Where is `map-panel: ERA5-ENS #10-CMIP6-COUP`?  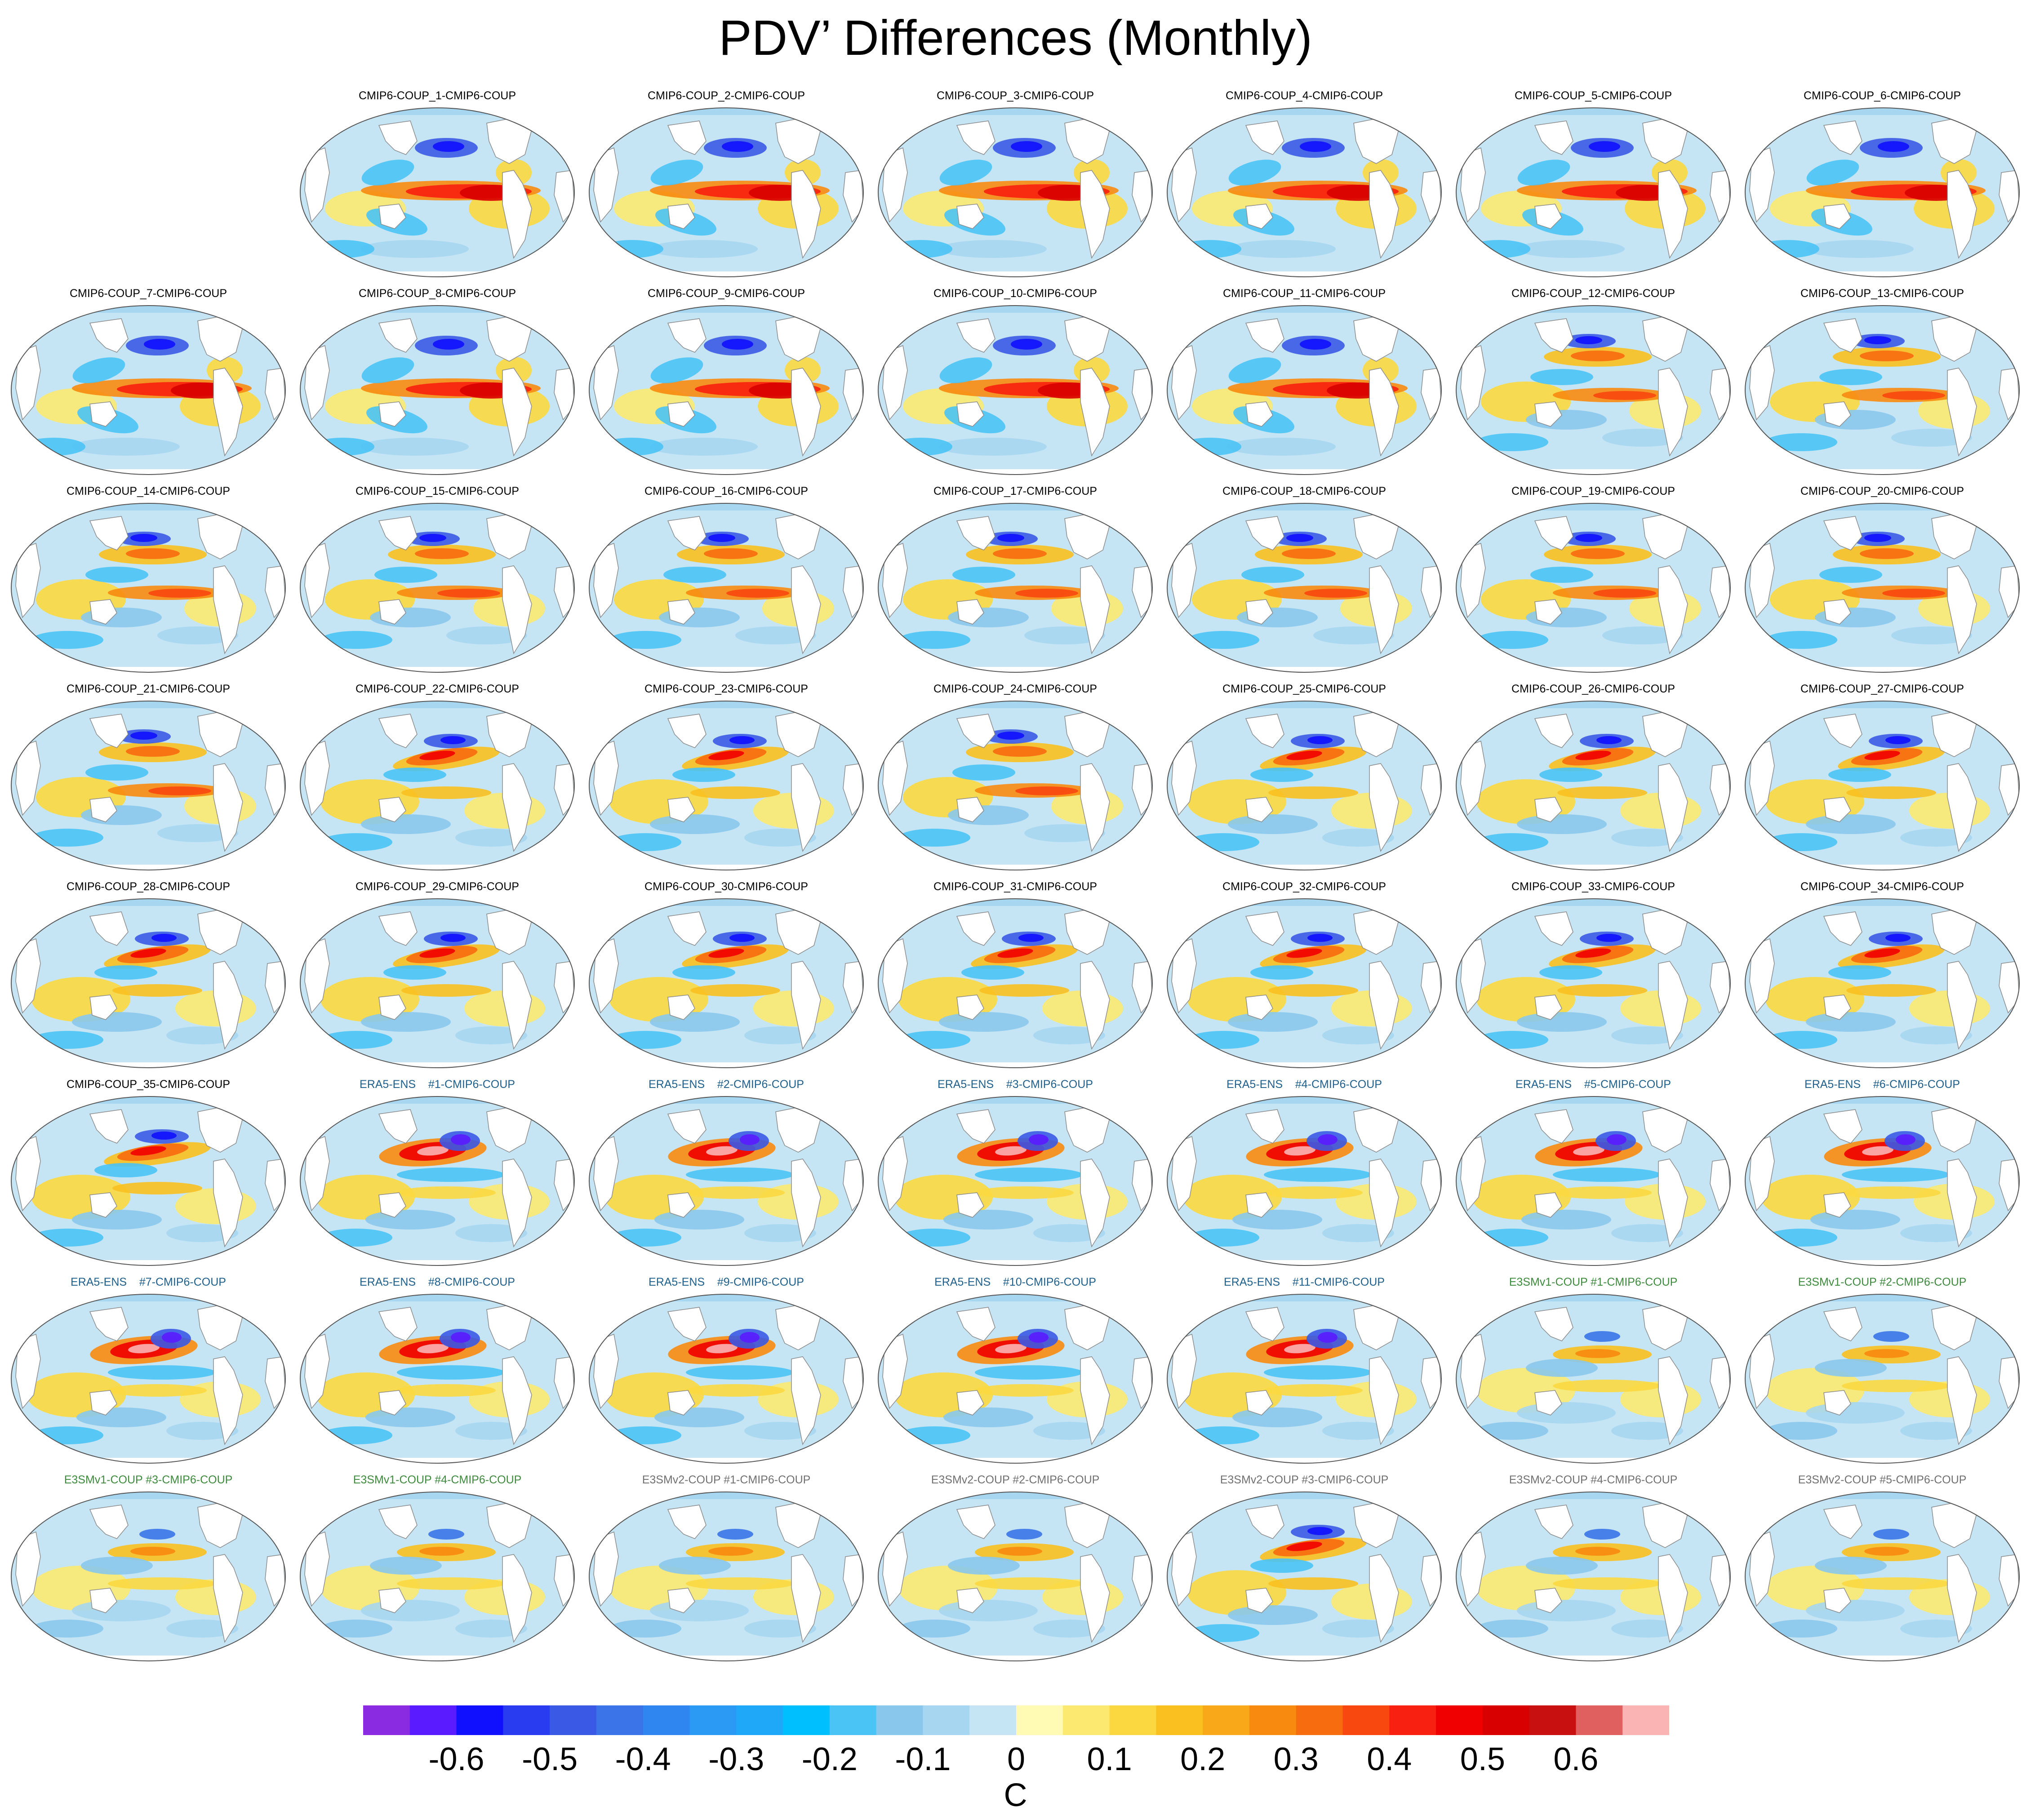 map-panel: ERA5-ENS #10-CMIP6-COUP is located at coordinates (1015, 1371).